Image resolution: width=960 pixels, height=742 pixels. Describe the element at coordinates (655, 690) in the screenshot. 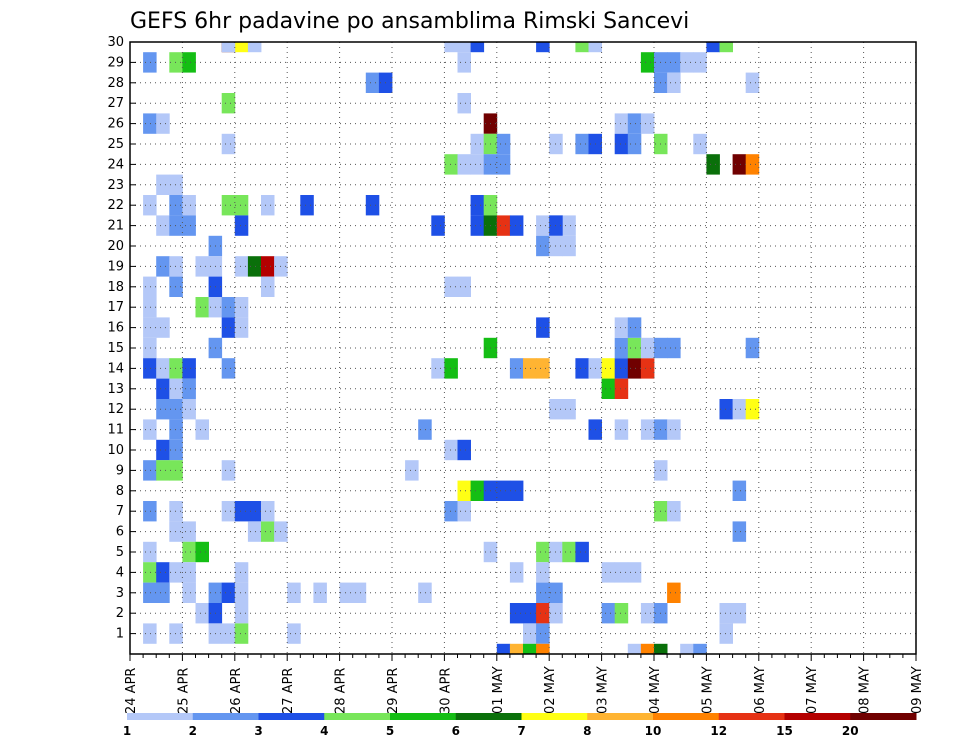

I see `x-tick-label: 04 MAY` at that location.